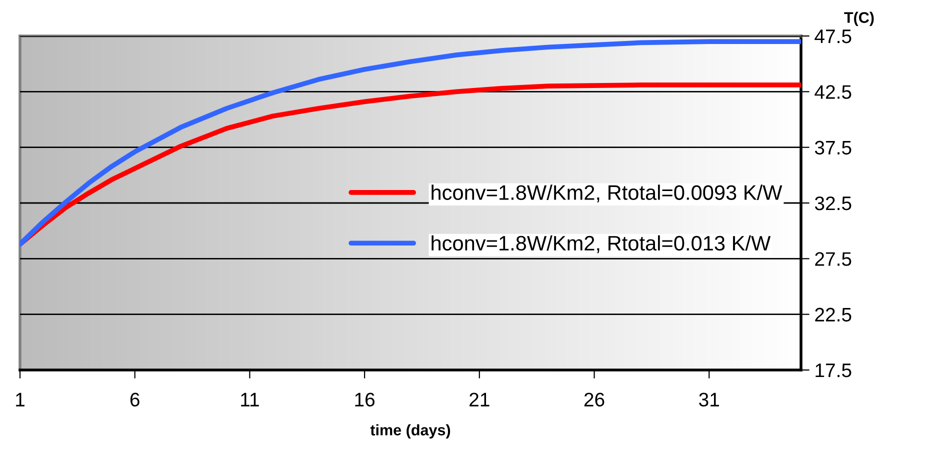 The height and width of the screenshot is (458, 934). I want to click on y-tick-label: 27.5, so click(833, 259).